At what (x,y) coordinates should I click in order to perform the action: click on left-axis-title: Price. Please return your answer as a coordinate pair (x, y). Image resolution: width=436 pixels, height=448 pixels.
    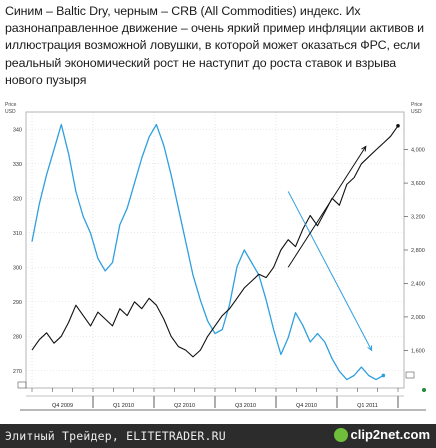
    Looking at the image, I should click on (11, 105).